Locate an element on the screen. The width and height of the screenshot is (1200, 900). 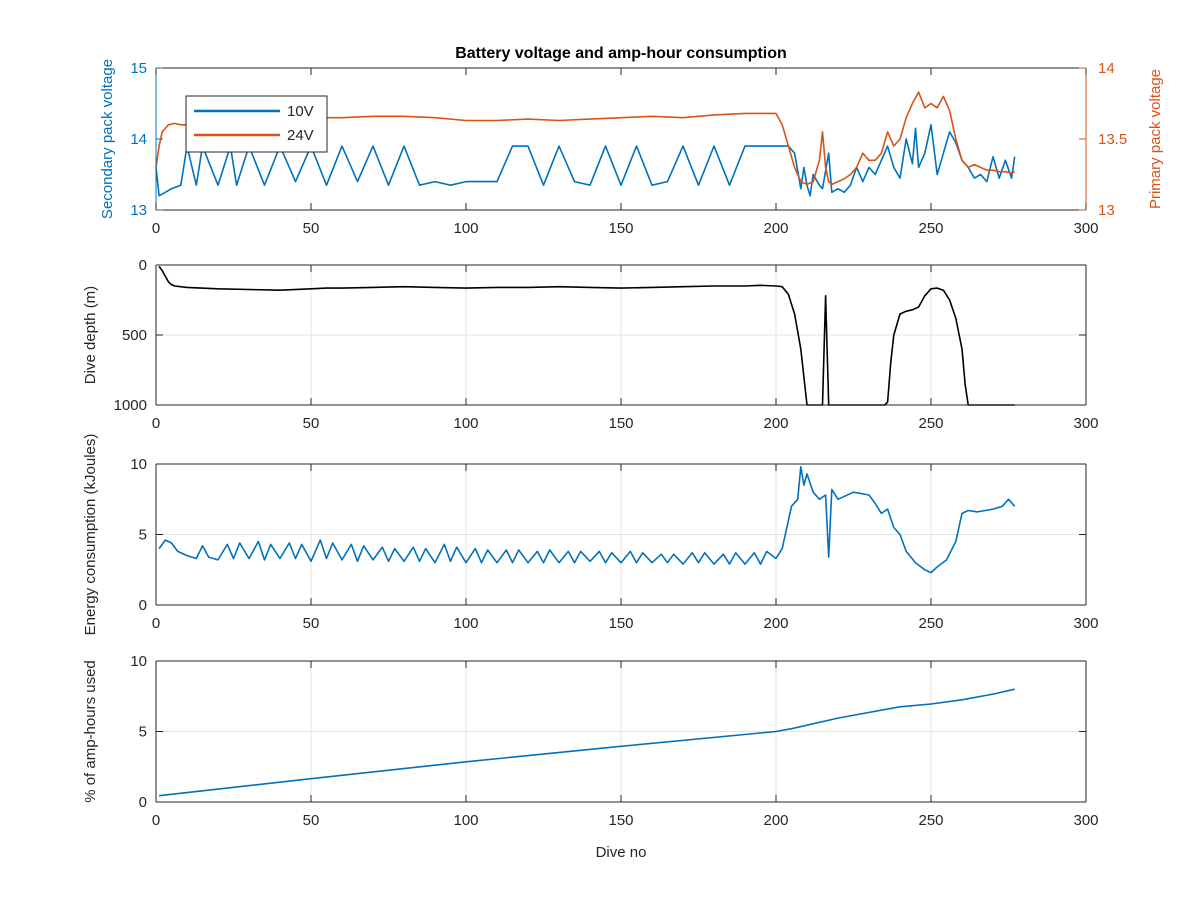
y-right-tick-label: 13.5 is located at coordinates (1112, 139).